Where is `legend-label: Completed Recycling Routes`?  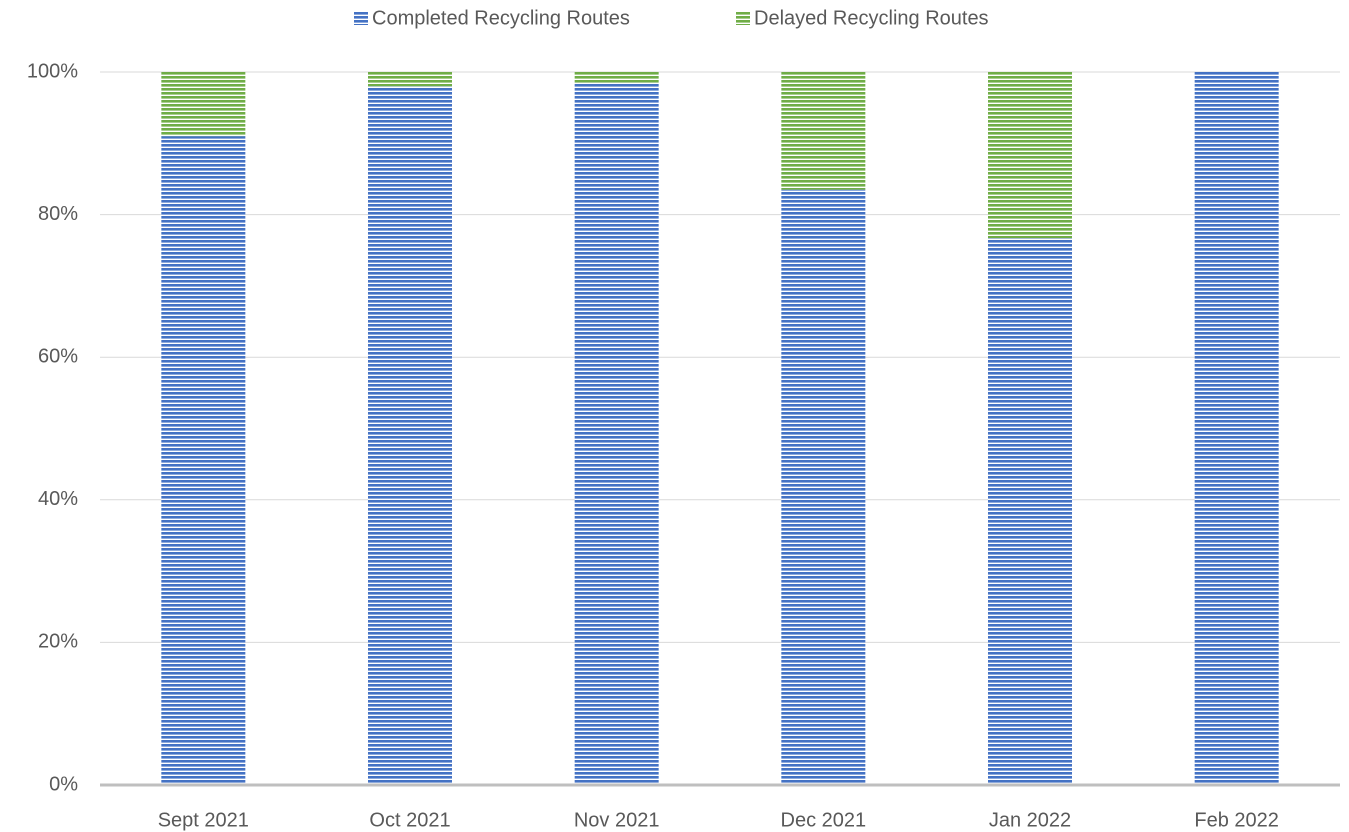 legend-label: Completed Recycling Routes is located at coordinates (501, 18).